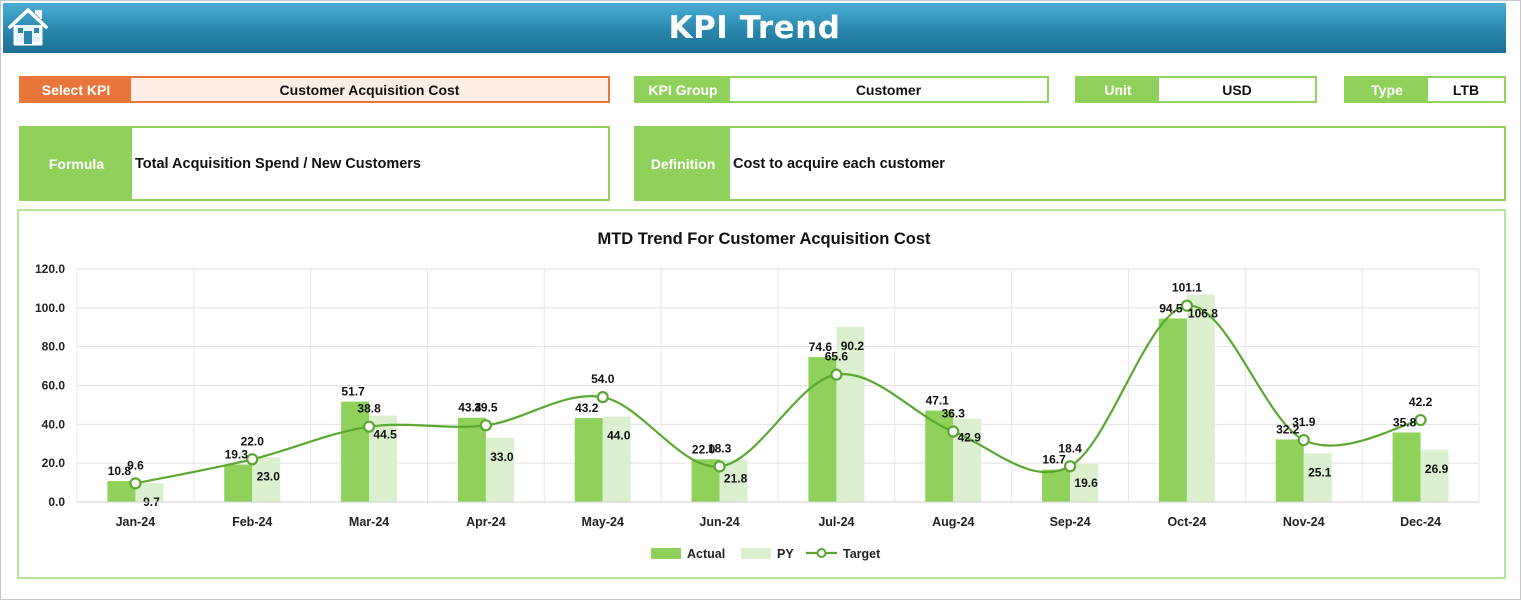 Image resolution: width=1521 pixels, height=600 pixels. What do you see at coordinates (54, 347) in the screenshot?
I see `y-tick-label: 80.0` at bounding box center [54, 347].